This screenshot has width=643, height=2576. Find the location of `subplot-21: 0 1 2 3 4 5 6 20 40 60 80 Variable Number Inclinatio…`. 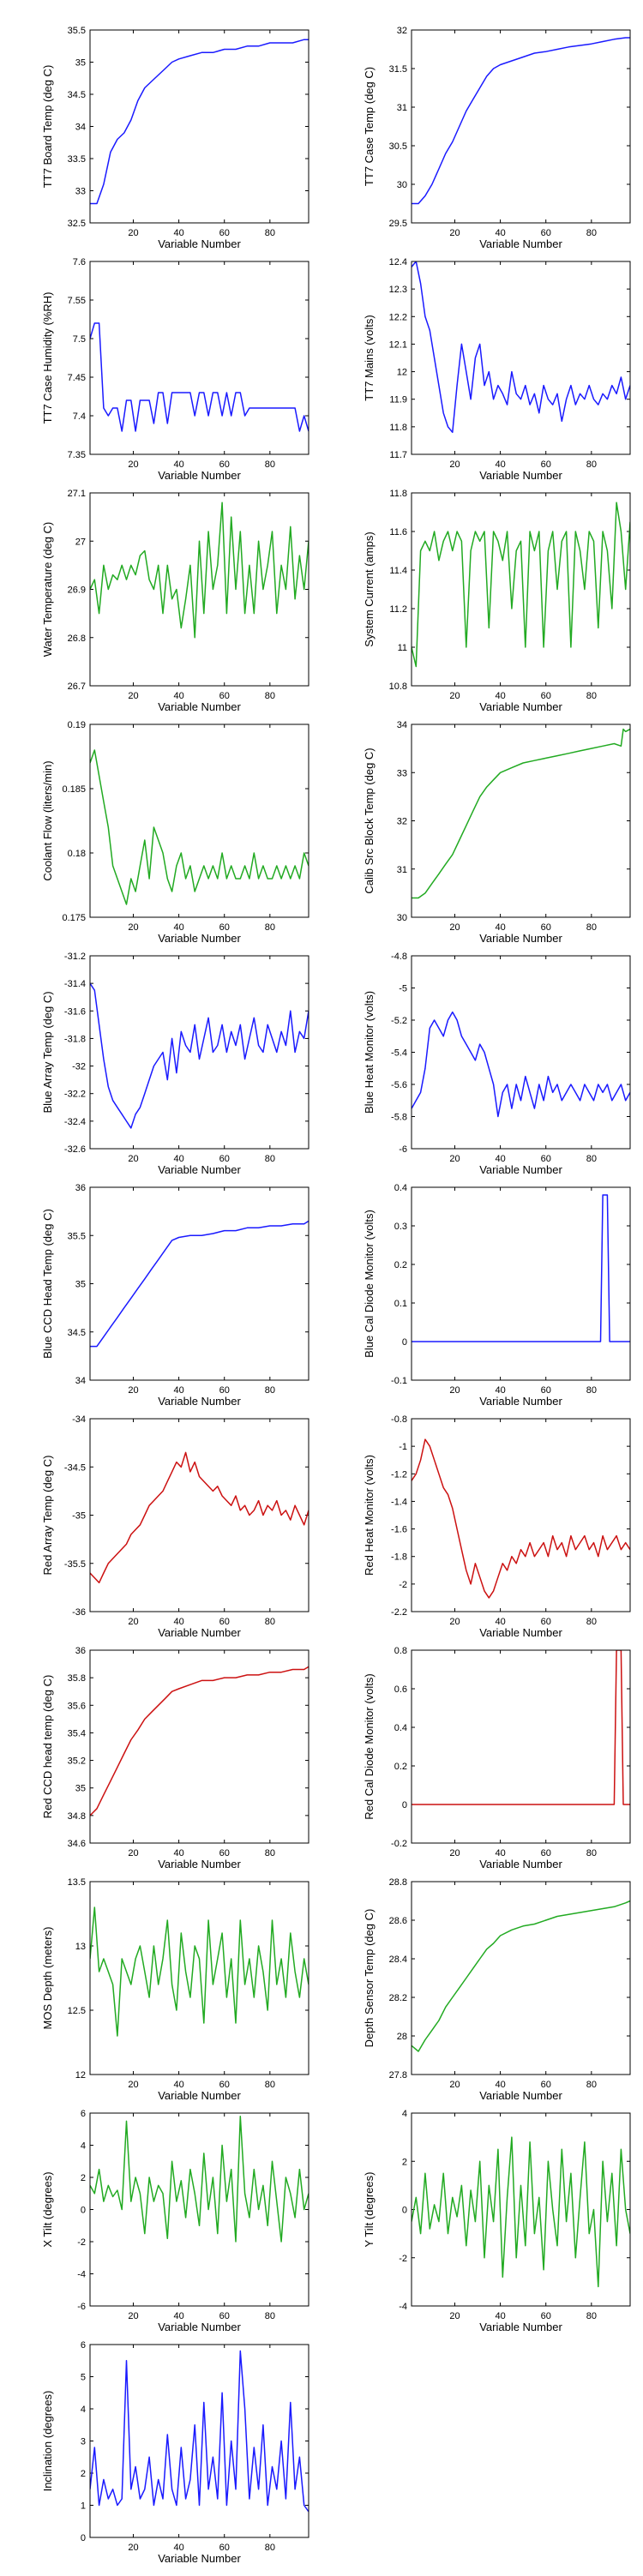

subplot-21: 0 1 2 3 4 5 6 20 40 60 80 Variable Number Inclinatio… is located at coordinates (175, 2452).